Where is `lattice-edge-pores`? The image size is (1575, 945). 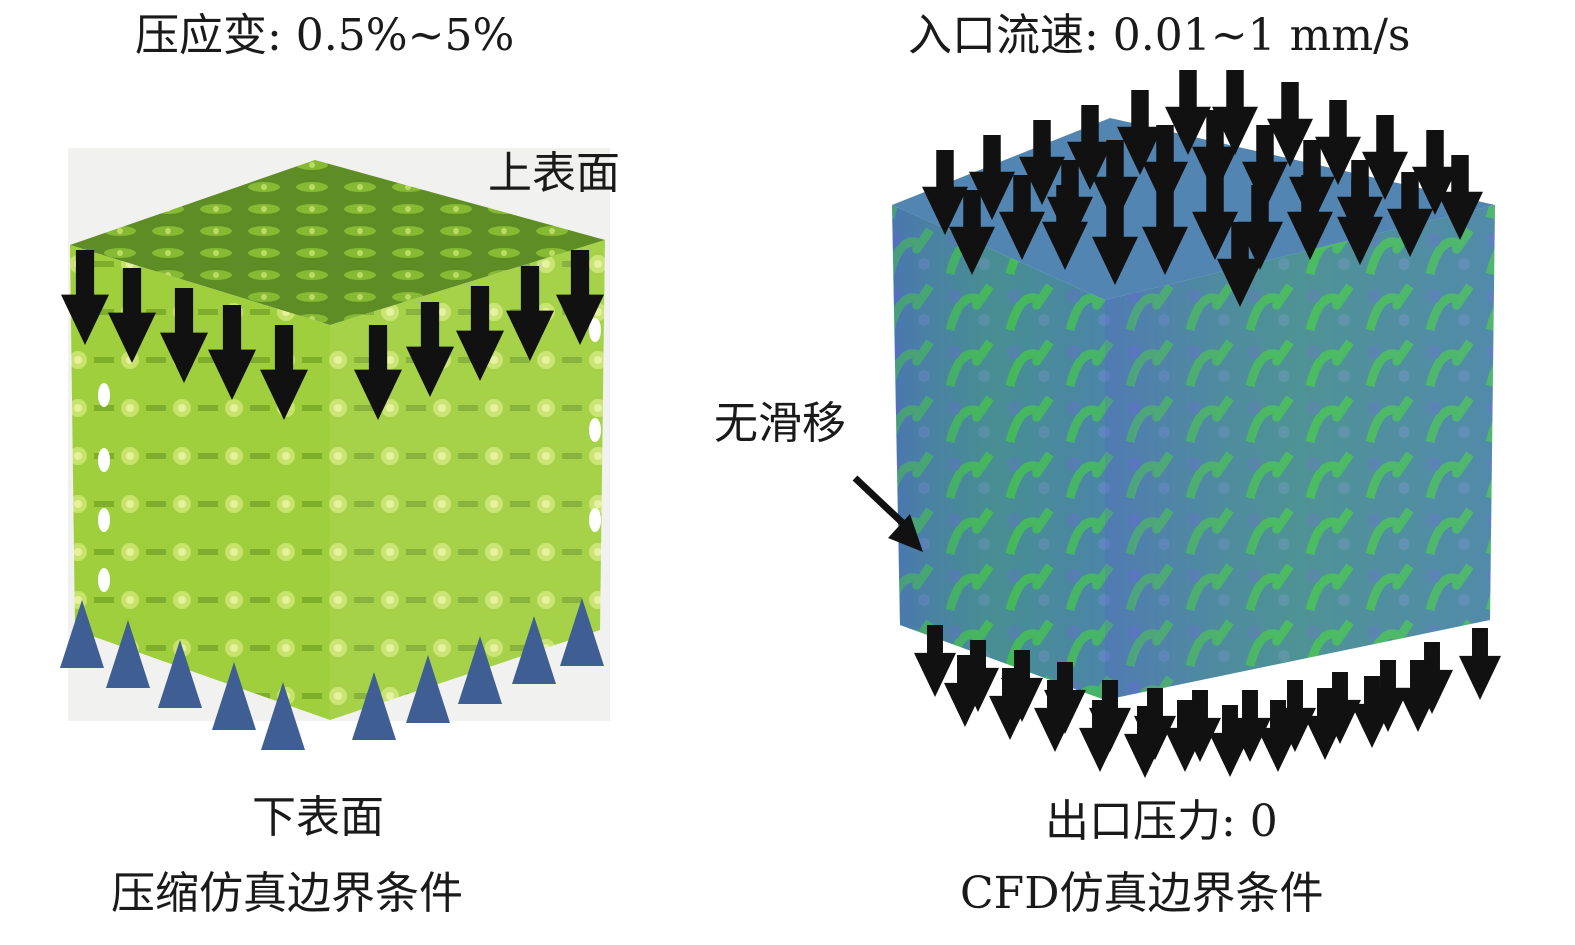 lattice-edge-pores is located at coordinates (349, 455).